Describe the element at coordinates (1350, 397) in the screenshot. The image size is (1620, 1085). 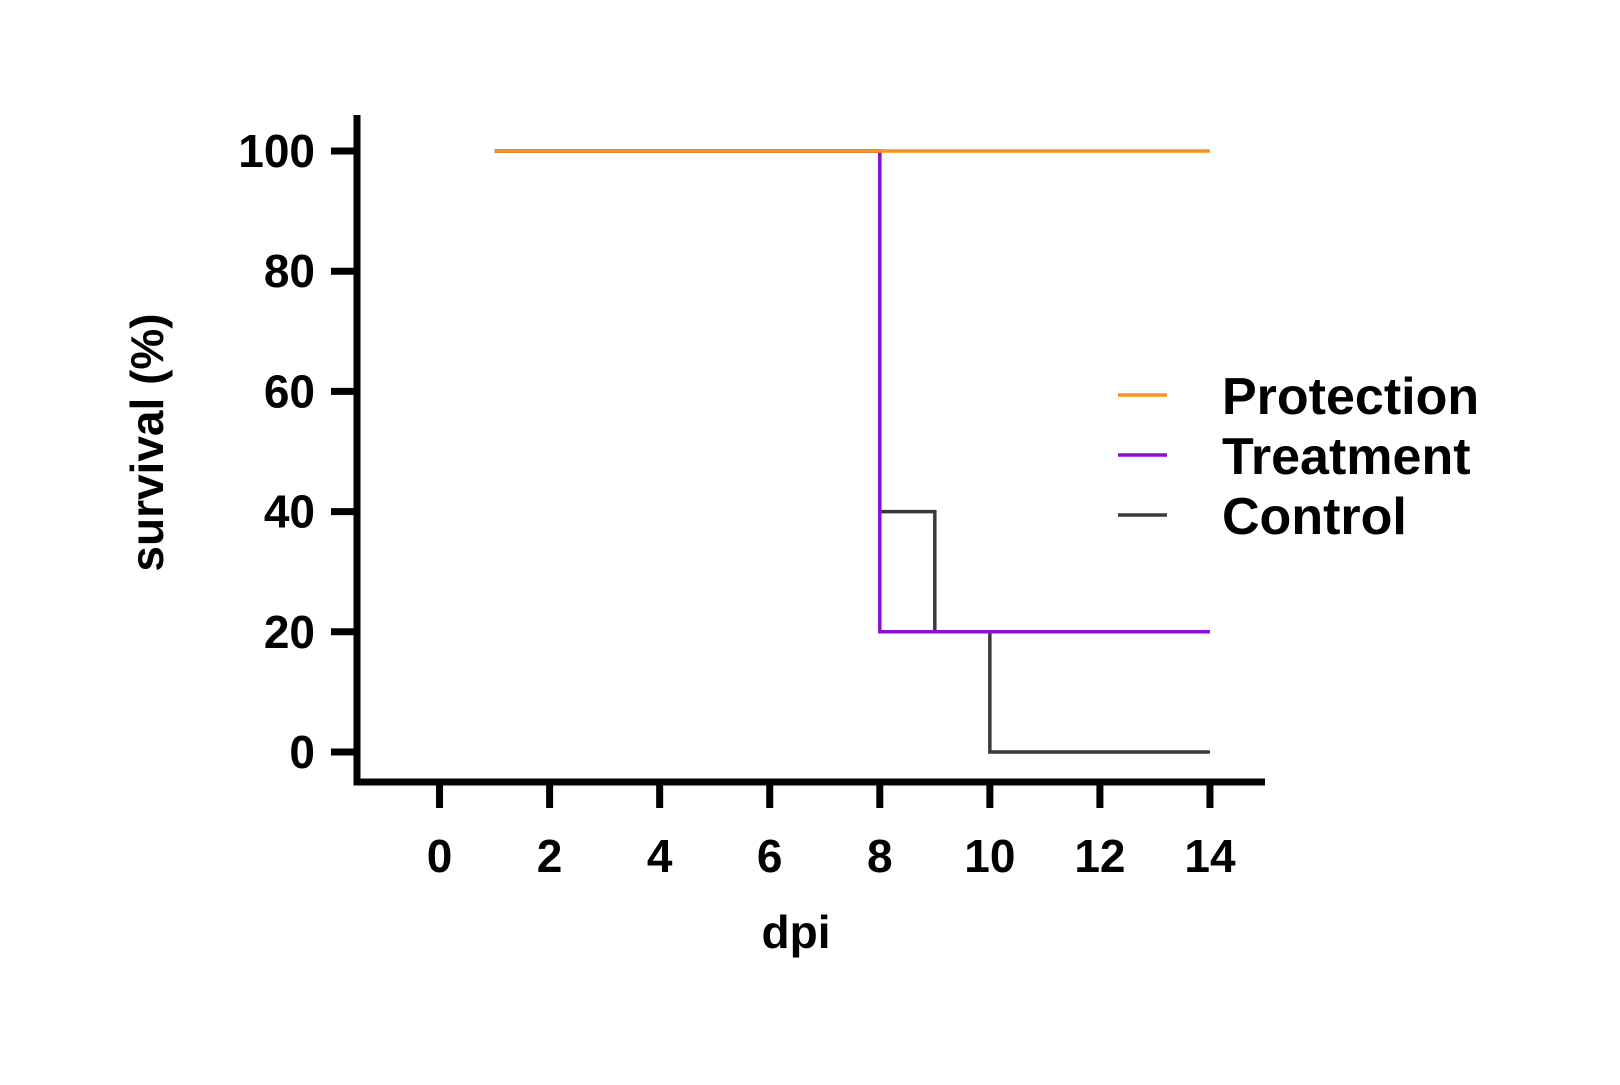
I see `legend-label-protection: Protection` at that location.